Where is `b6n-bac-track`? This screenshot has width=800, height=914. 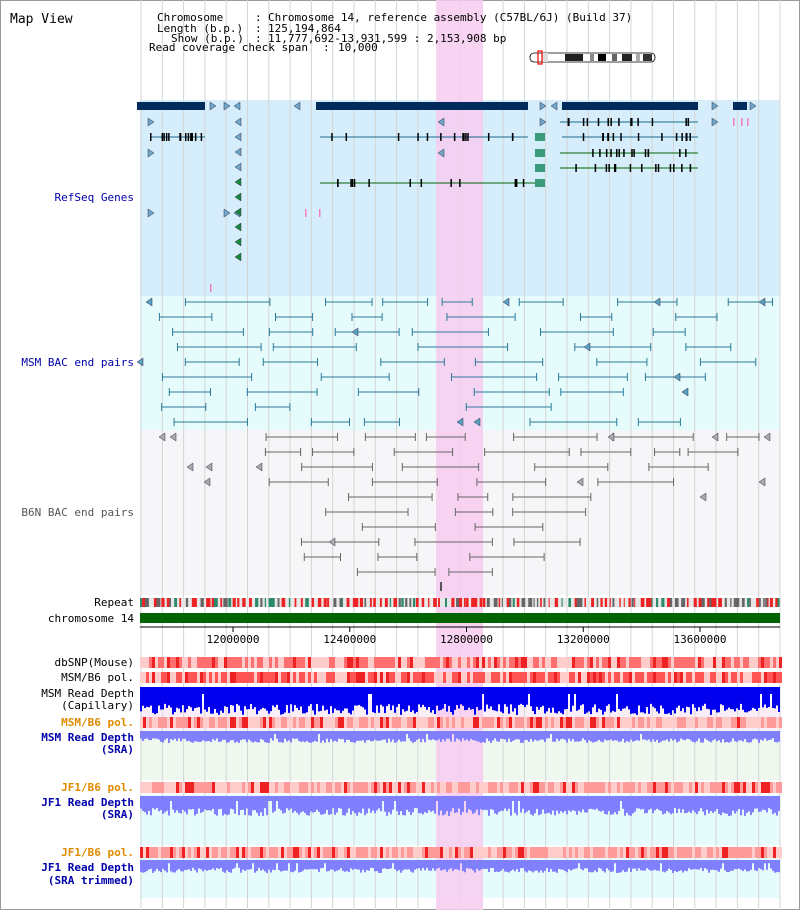 b6n-bac-track is located at coordinates (464, 511).